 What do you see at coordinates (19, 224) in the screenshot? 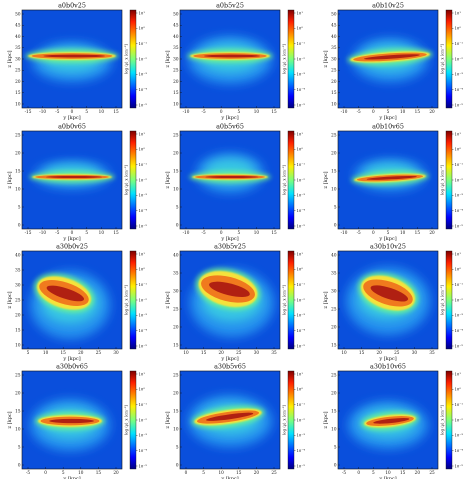
I see `y-tick-label: 0` at bounding box center [19, 224].